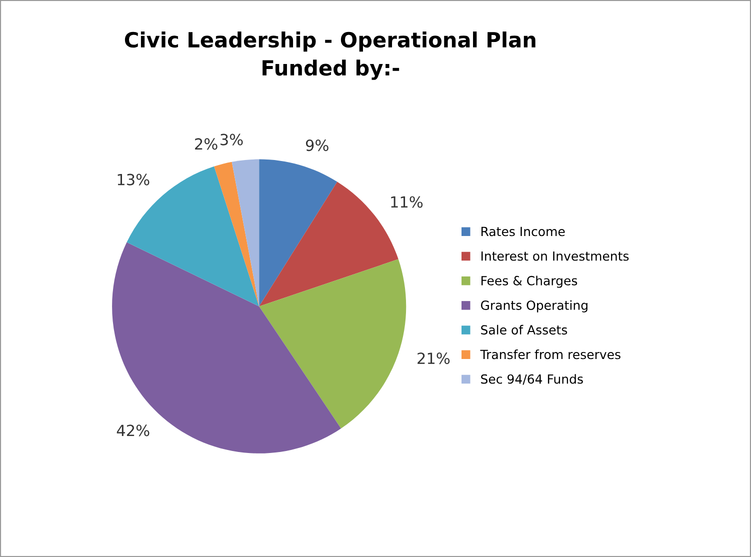 This screenshot has width=751, height=557. I want to click on data-label: 11%, so click(407, 202).